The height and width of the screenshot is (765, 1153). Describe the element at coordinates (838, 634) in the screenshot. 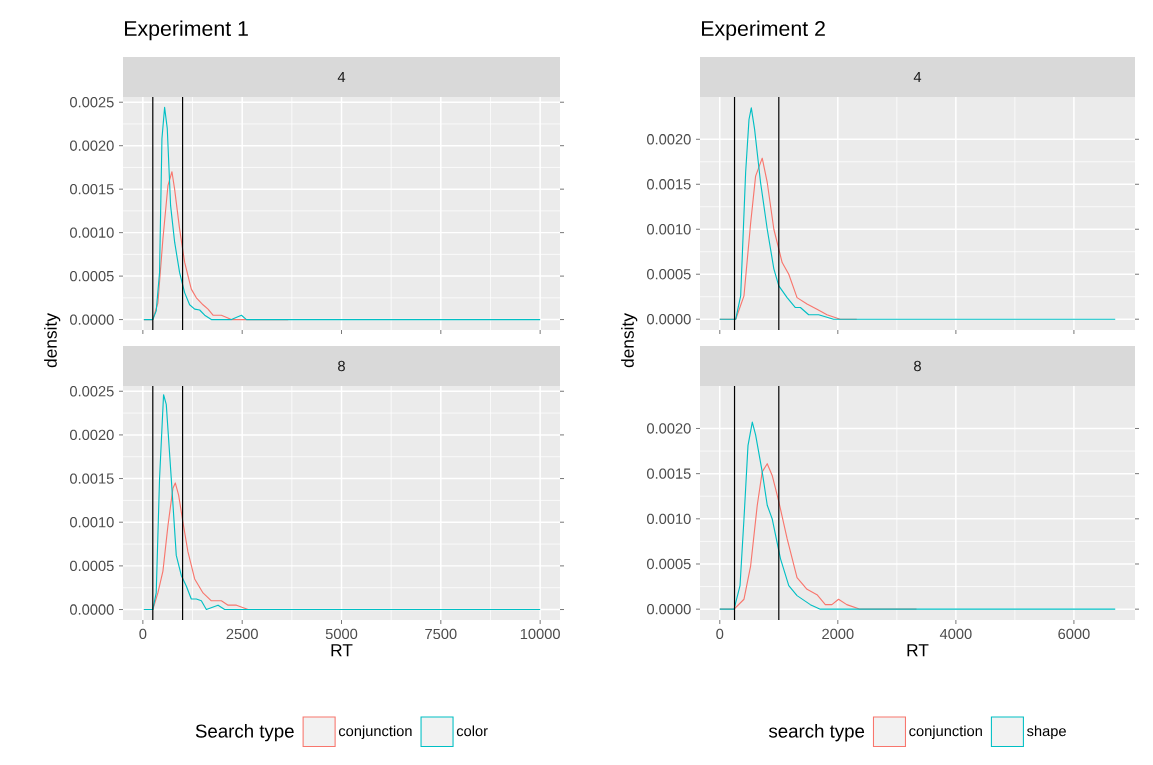

I see `x-tick-label: 2000` at that location.